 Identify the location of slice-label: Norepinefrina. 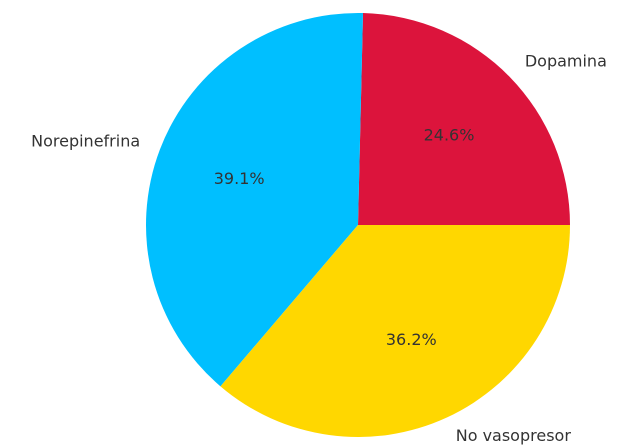
(85, 140).